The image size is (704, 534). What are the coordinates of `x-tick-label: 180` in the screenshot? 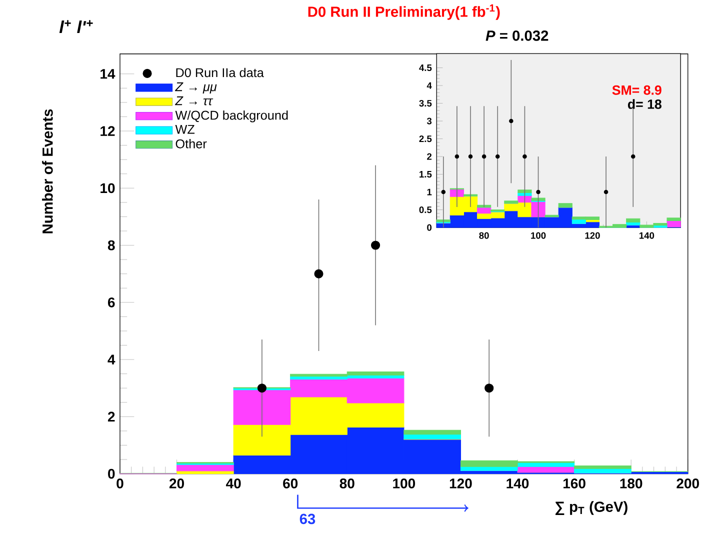 It's located at (631, 483).